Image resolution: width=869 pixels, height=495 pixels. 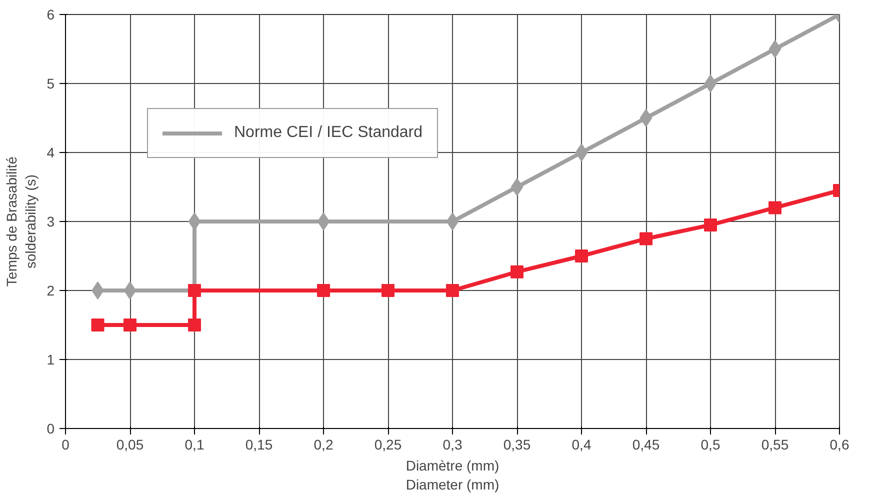 I want to click on x-tick-label: 0,4, so click(x=582, y=444).